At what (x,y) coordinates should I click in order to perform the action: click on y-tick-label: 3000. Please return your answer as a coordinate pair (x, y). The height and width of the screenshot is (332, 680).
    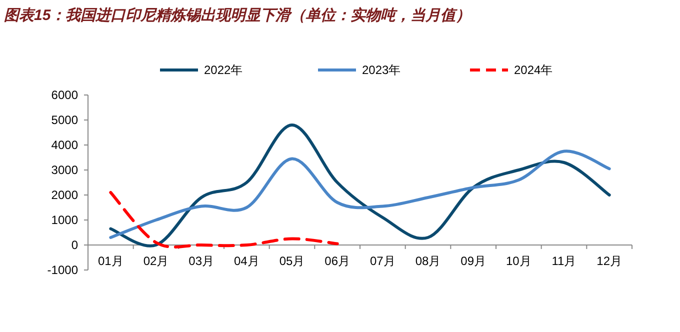
    Looking at the image, I should click on (64, 170).